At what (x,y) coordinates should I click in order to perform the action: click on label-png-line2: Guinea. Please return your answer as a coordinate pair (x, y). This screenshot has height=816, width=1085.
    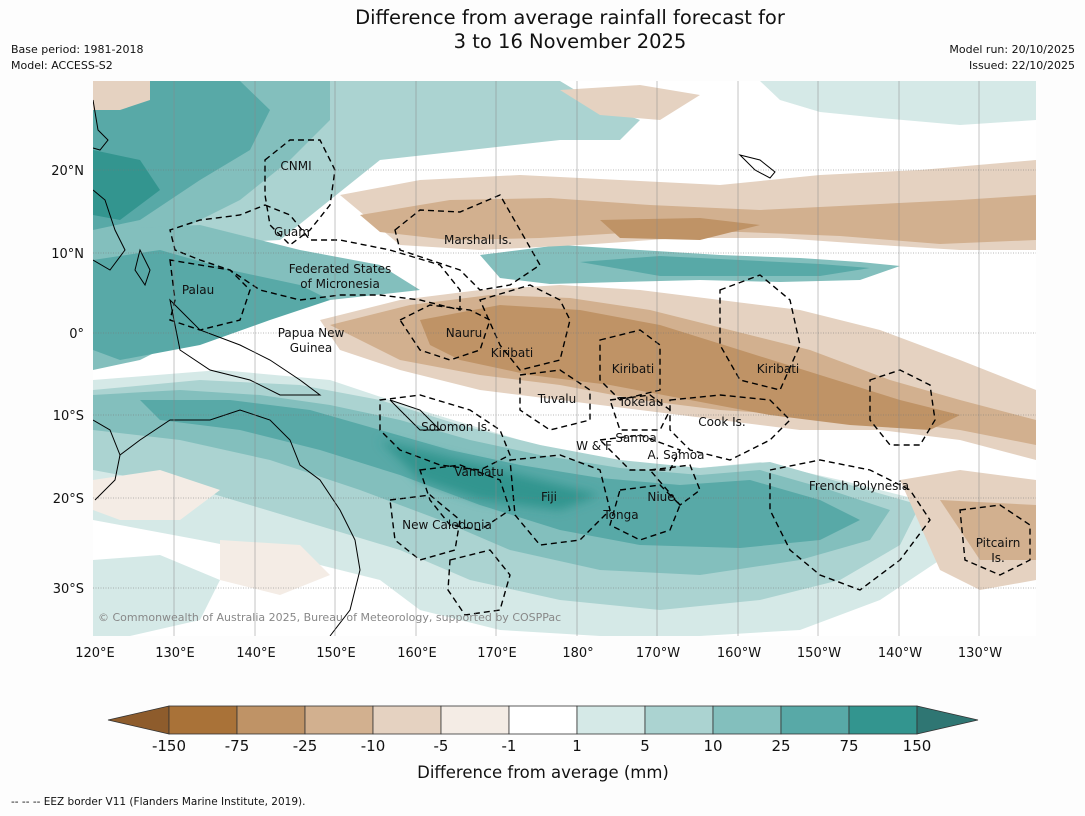
    Looking at the image, I should click on (311, 348).